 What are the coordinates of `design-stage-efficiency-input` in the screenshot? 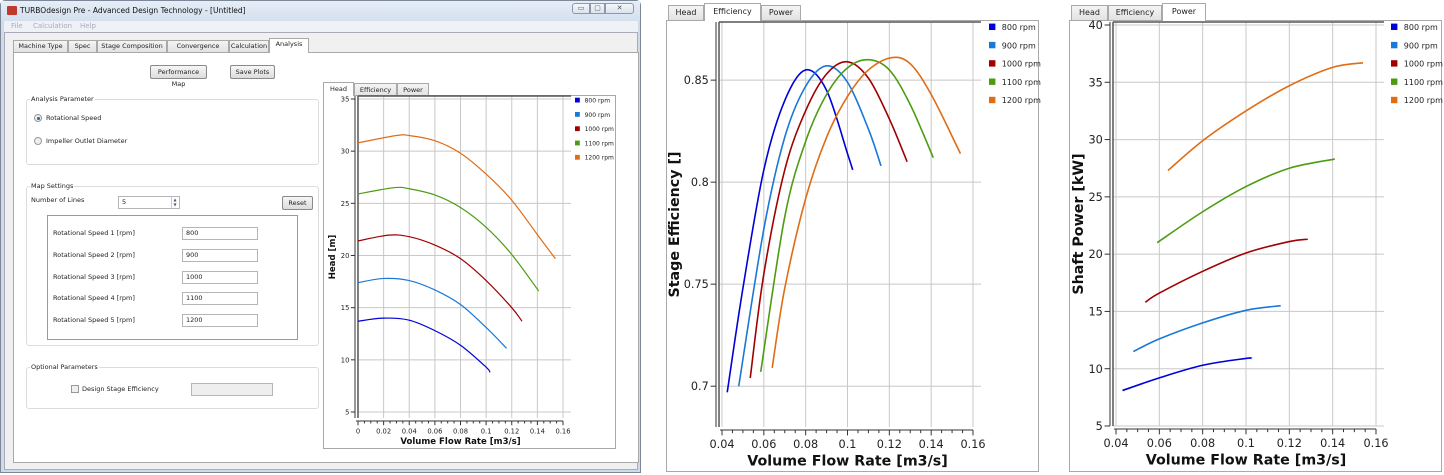 It's located at (232, 389).